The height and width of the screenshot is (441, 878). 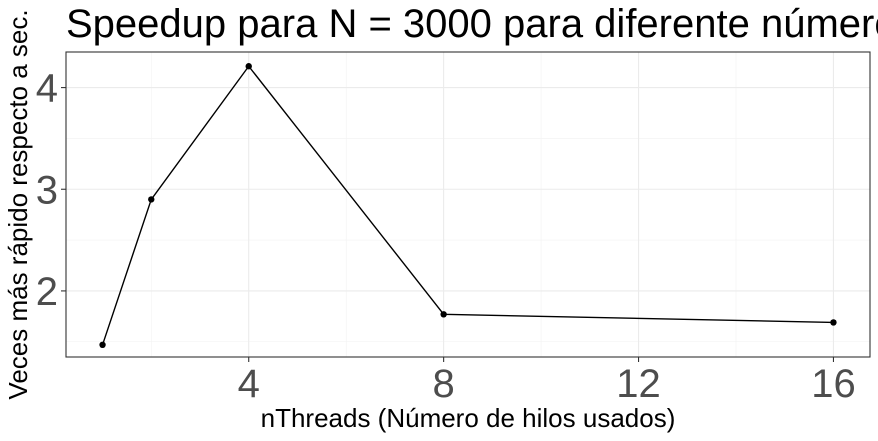 I want to click on x-tick-label: 4, so click(x=249, y=384).